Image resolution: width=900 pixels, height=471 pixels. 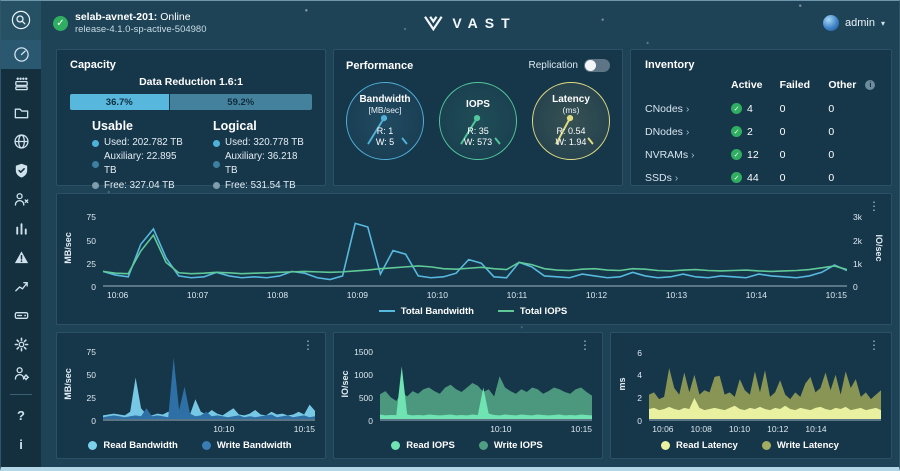 I want to click on gauge-unit: (ms), so click(x=571, y=110).